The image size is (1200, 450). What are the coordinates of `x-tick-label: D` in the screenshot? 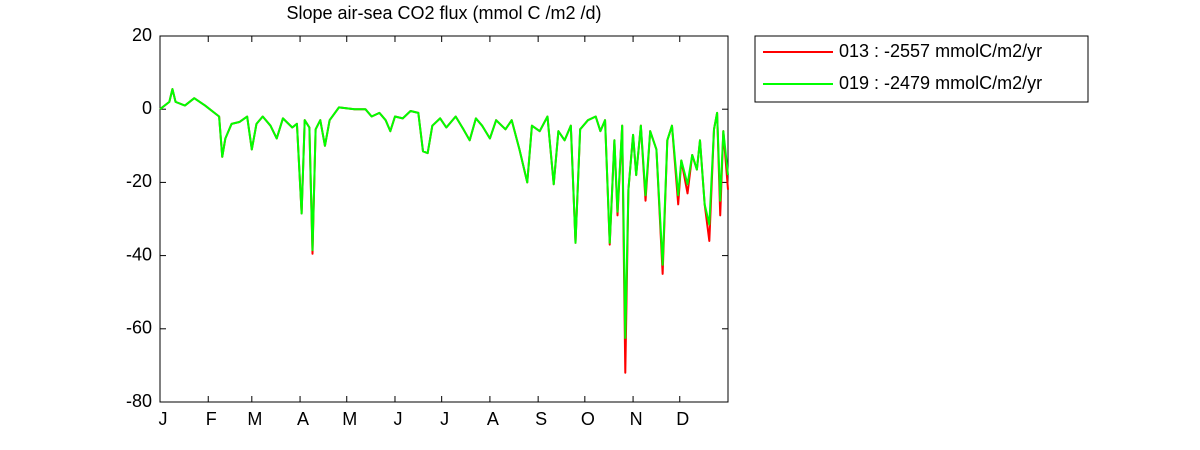 It's located at (682, 419).